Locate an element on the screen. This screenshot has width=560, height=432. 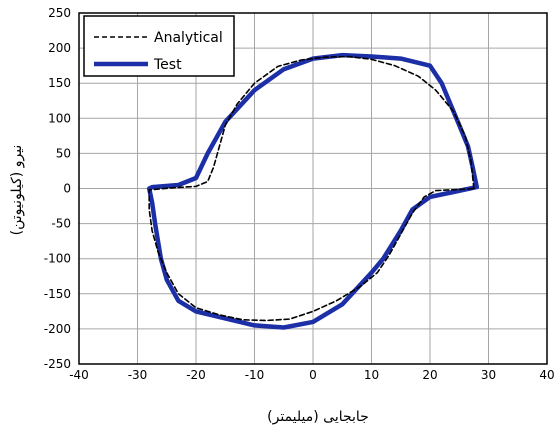
y-tick-label: 200 is located at coordinates (59, 48).